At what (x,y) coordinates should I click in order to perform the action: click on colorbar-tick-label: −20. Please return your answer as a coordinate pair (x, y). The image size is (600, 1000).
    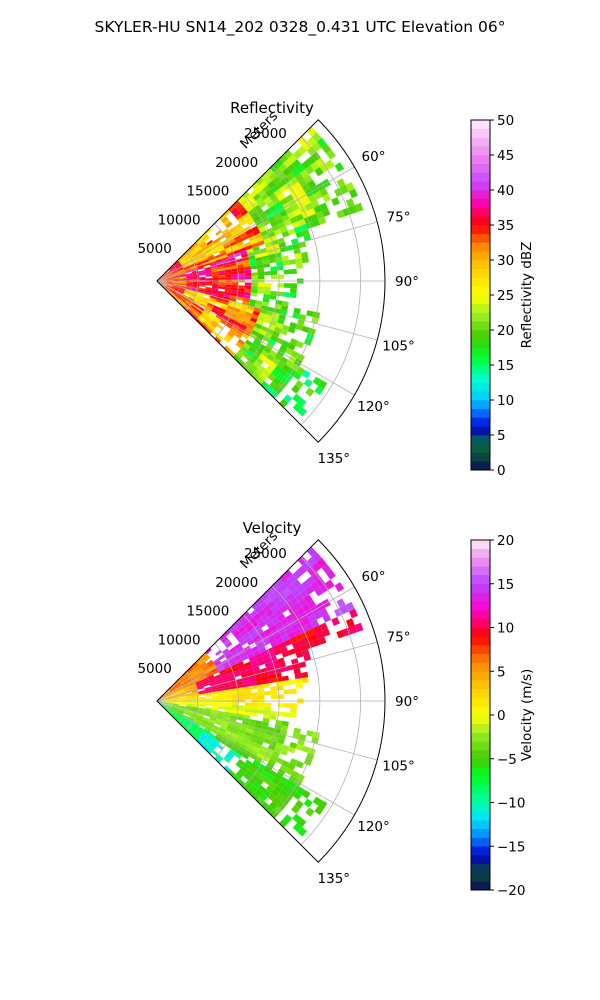
    Looking at the image, I should click on (511, 891).